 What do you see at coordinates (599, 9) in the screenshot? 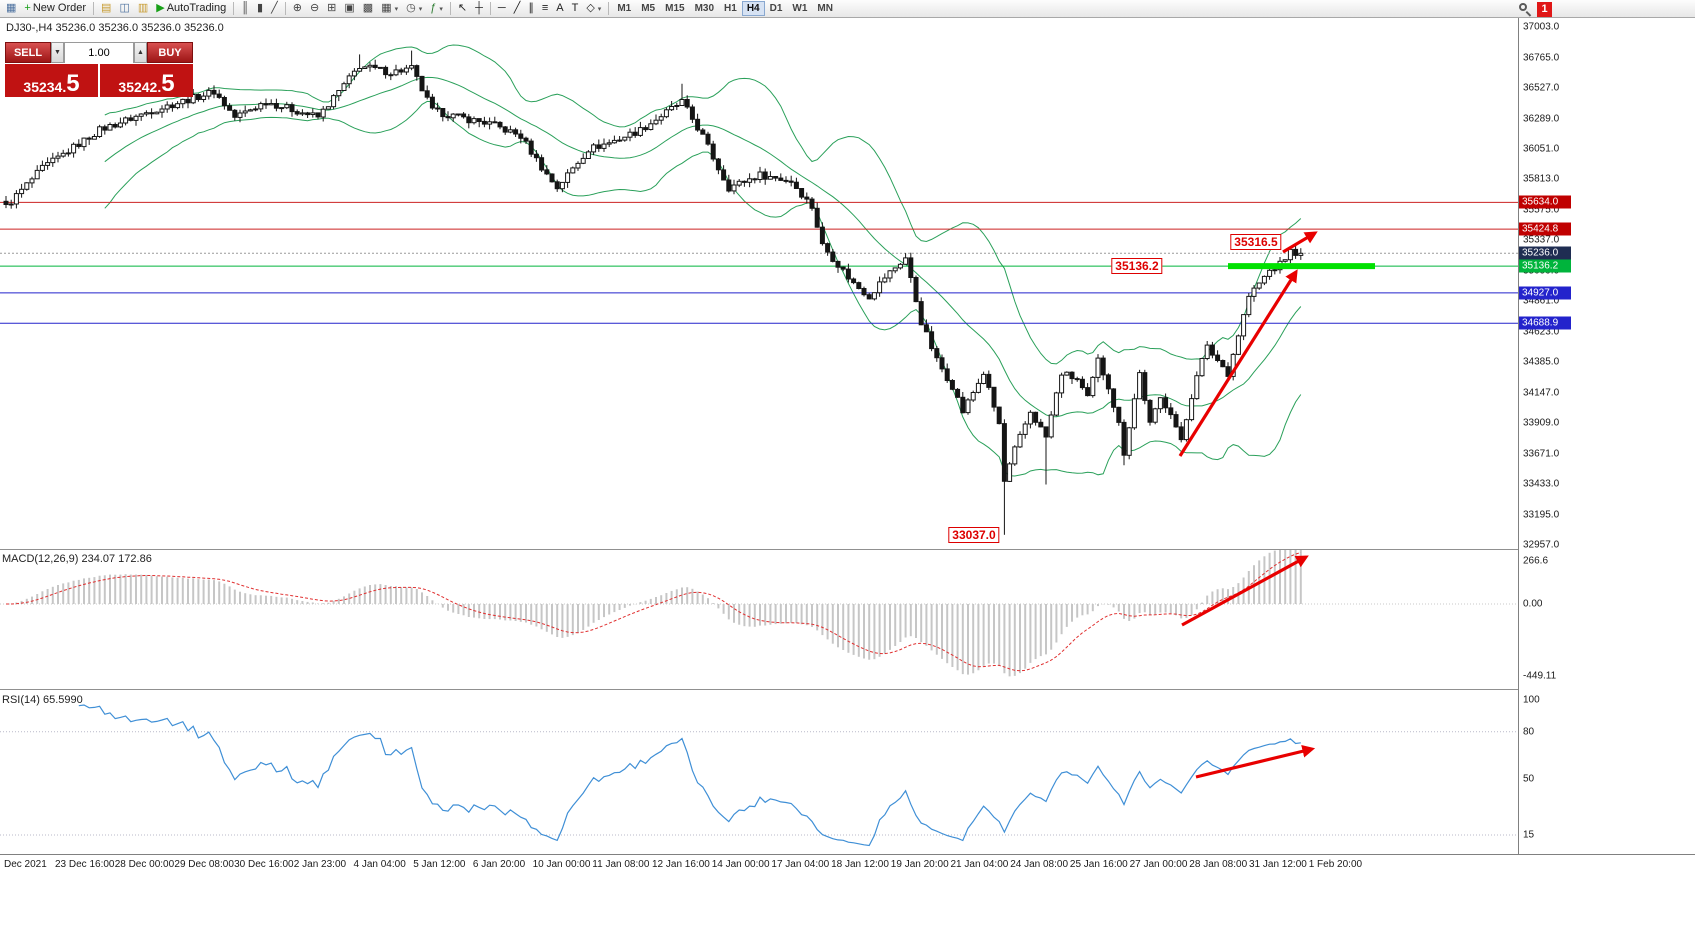
I see `chevron-down-icon: ▾` at bounding box center [599, 9].